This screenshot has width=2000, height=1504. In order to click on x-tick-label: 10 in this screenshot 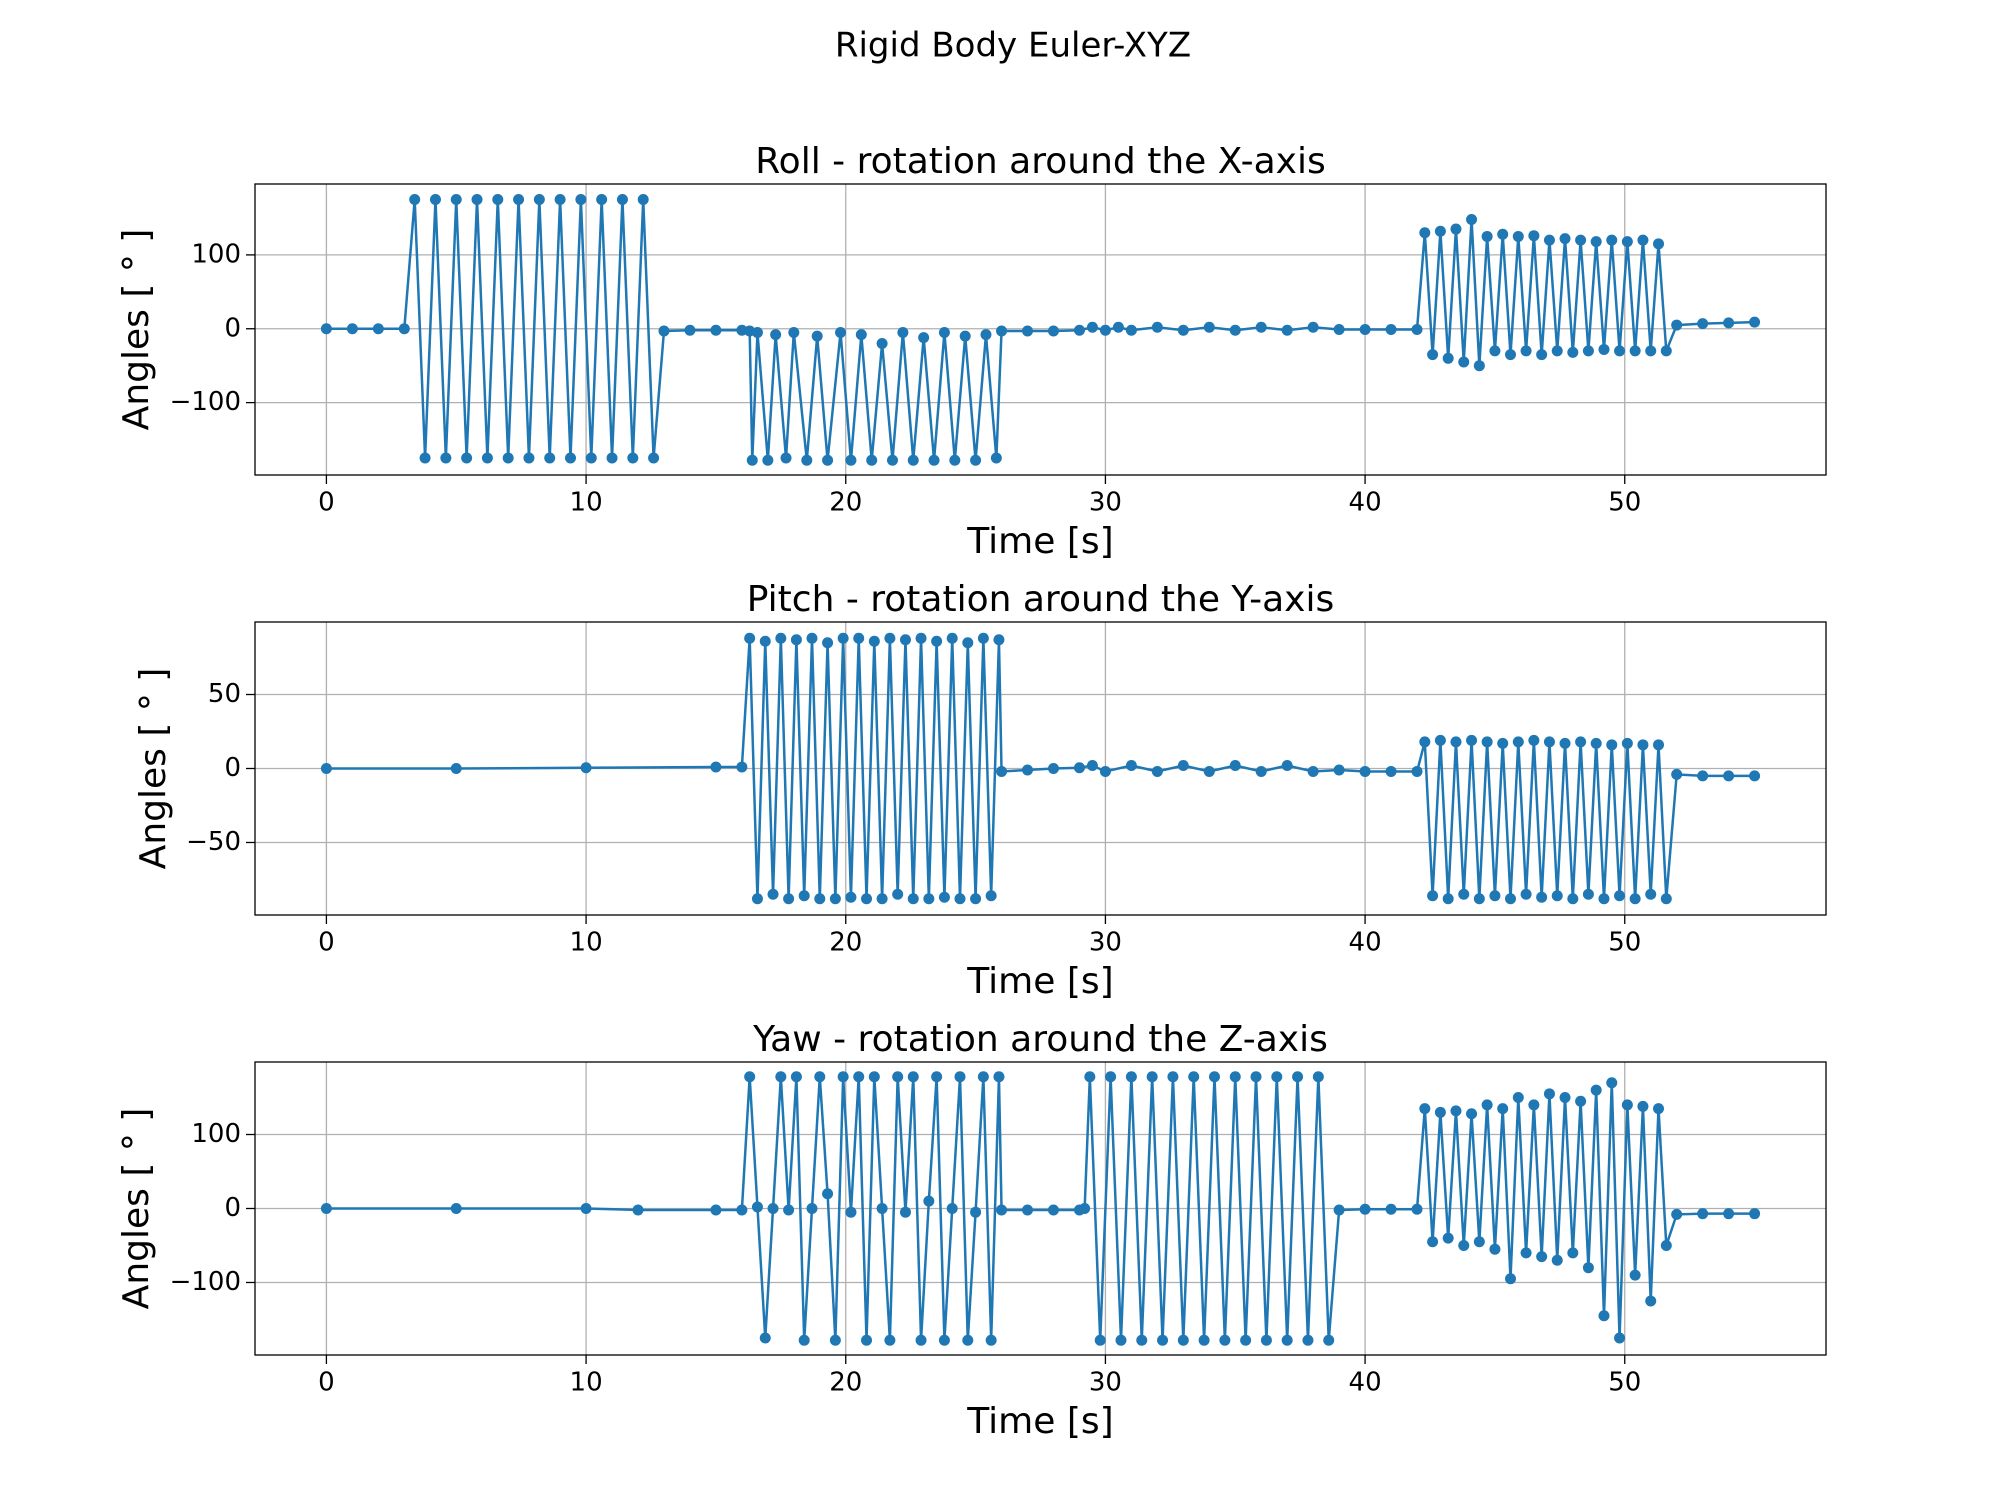, I will do `click(586, 503)`.